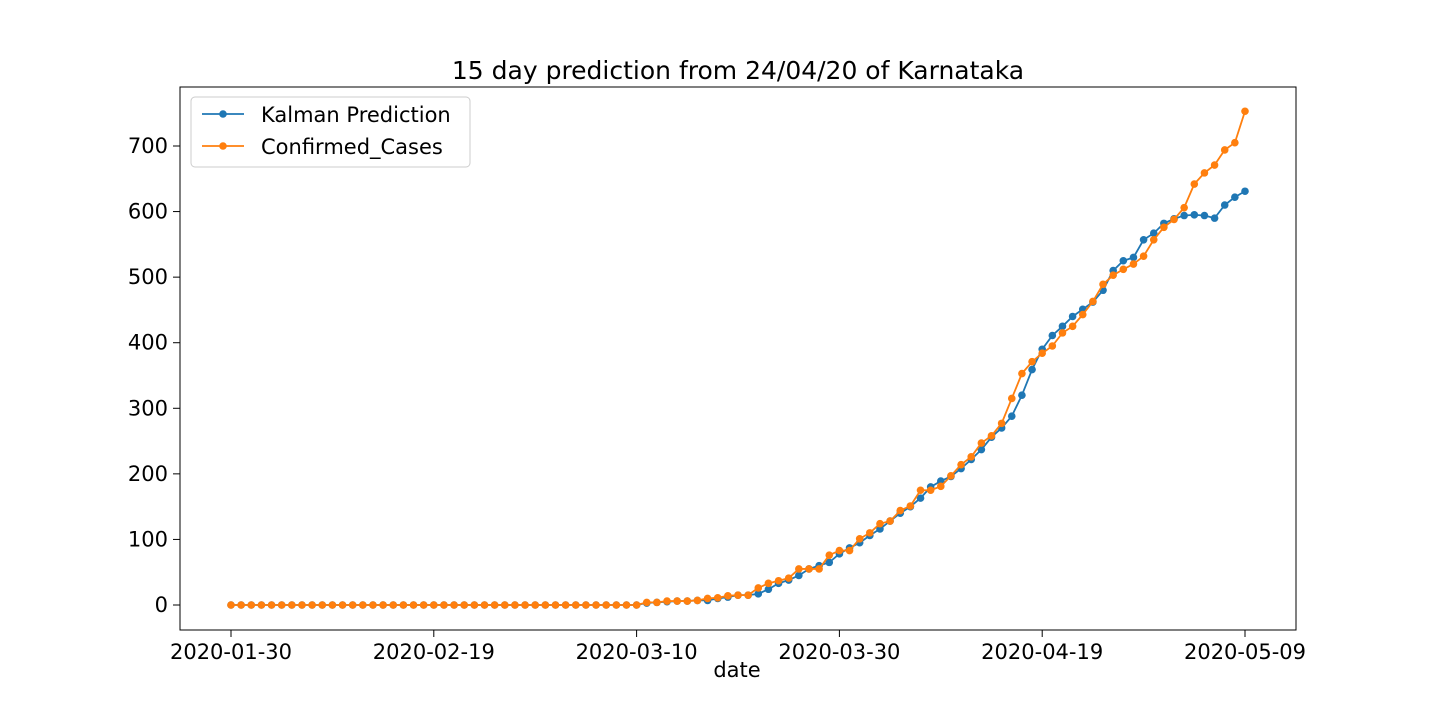  Describe the element at coordinates (839, 652) in the screenshot. I see `x-tick-label: 2020-03-30` at that location.